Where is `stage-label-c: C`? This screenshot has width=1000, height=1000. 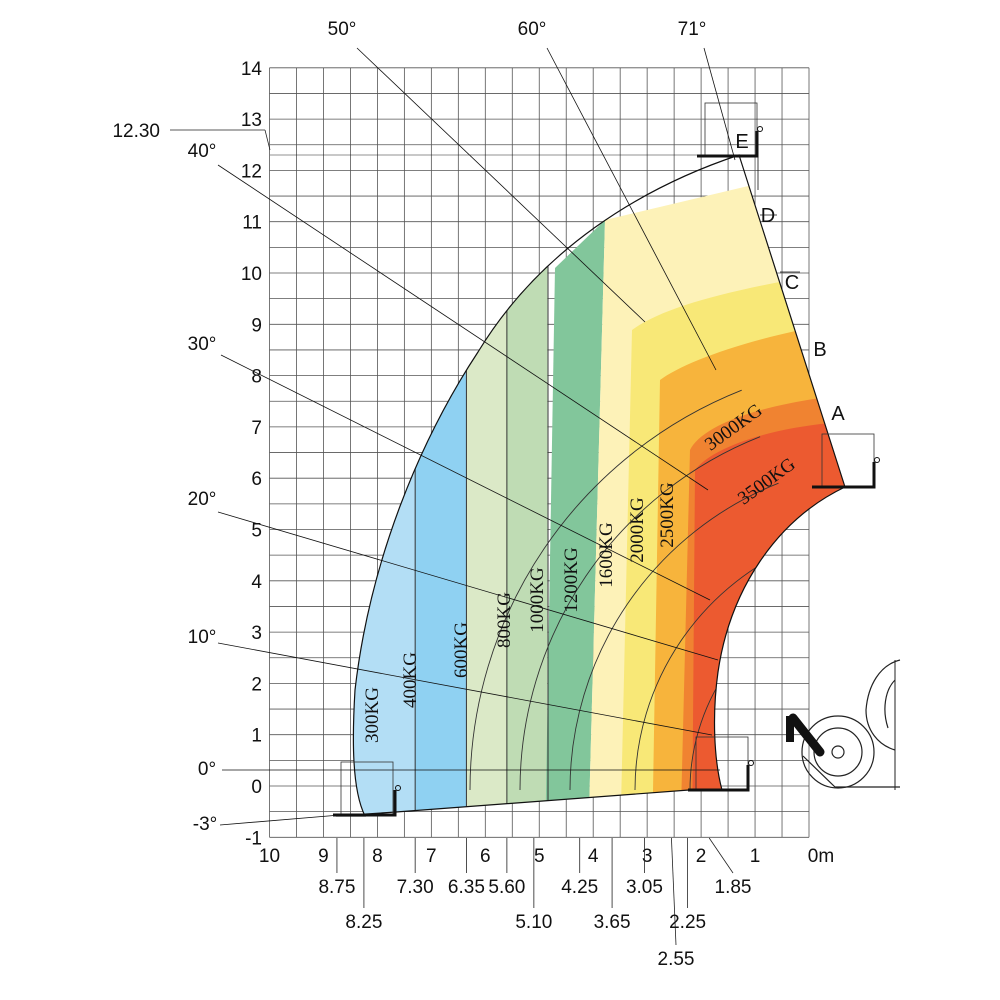 stage-label-c: C is located at coordinates (792, 283).